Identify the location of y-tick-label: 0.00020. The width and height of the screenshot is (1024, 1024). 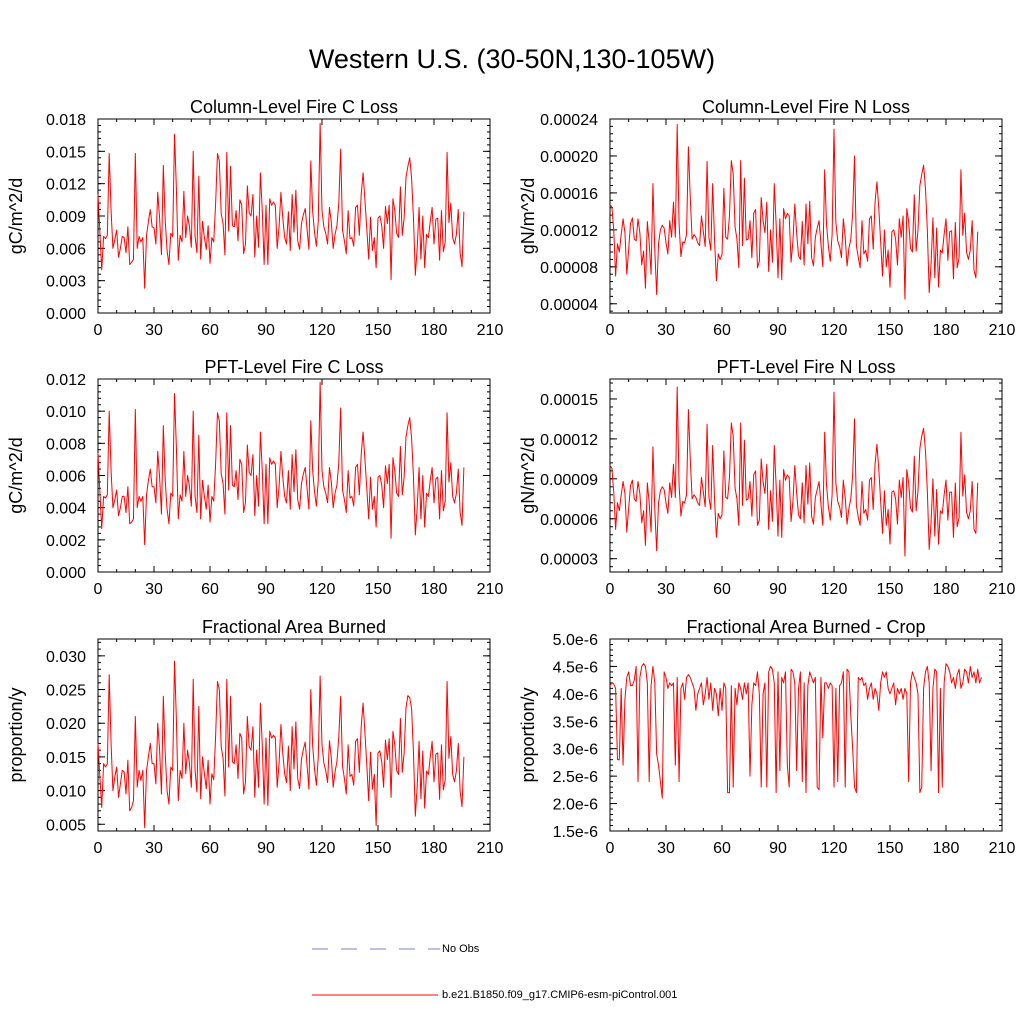
(569, 157).